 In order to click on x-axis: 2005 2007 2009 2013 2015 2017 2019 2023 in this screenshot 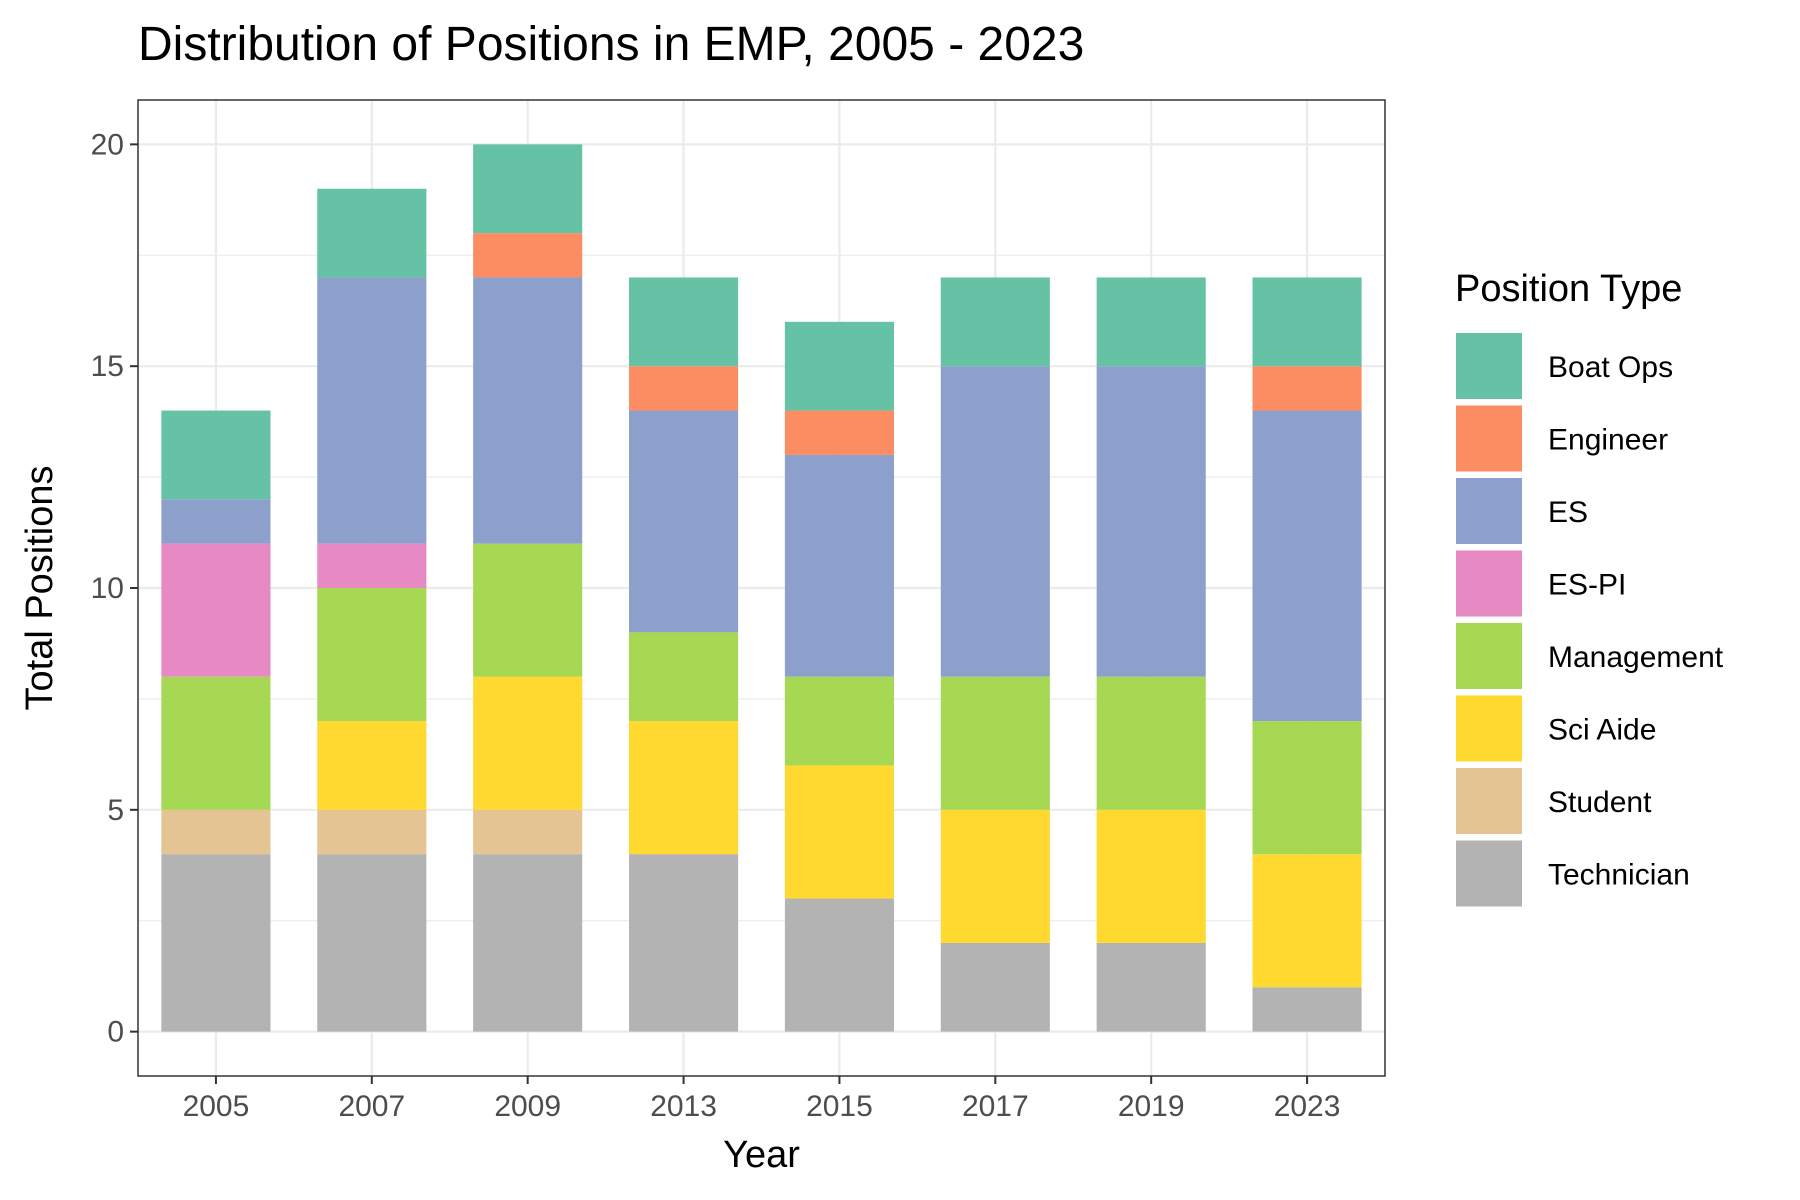, I will do `click(762, 1099)`.